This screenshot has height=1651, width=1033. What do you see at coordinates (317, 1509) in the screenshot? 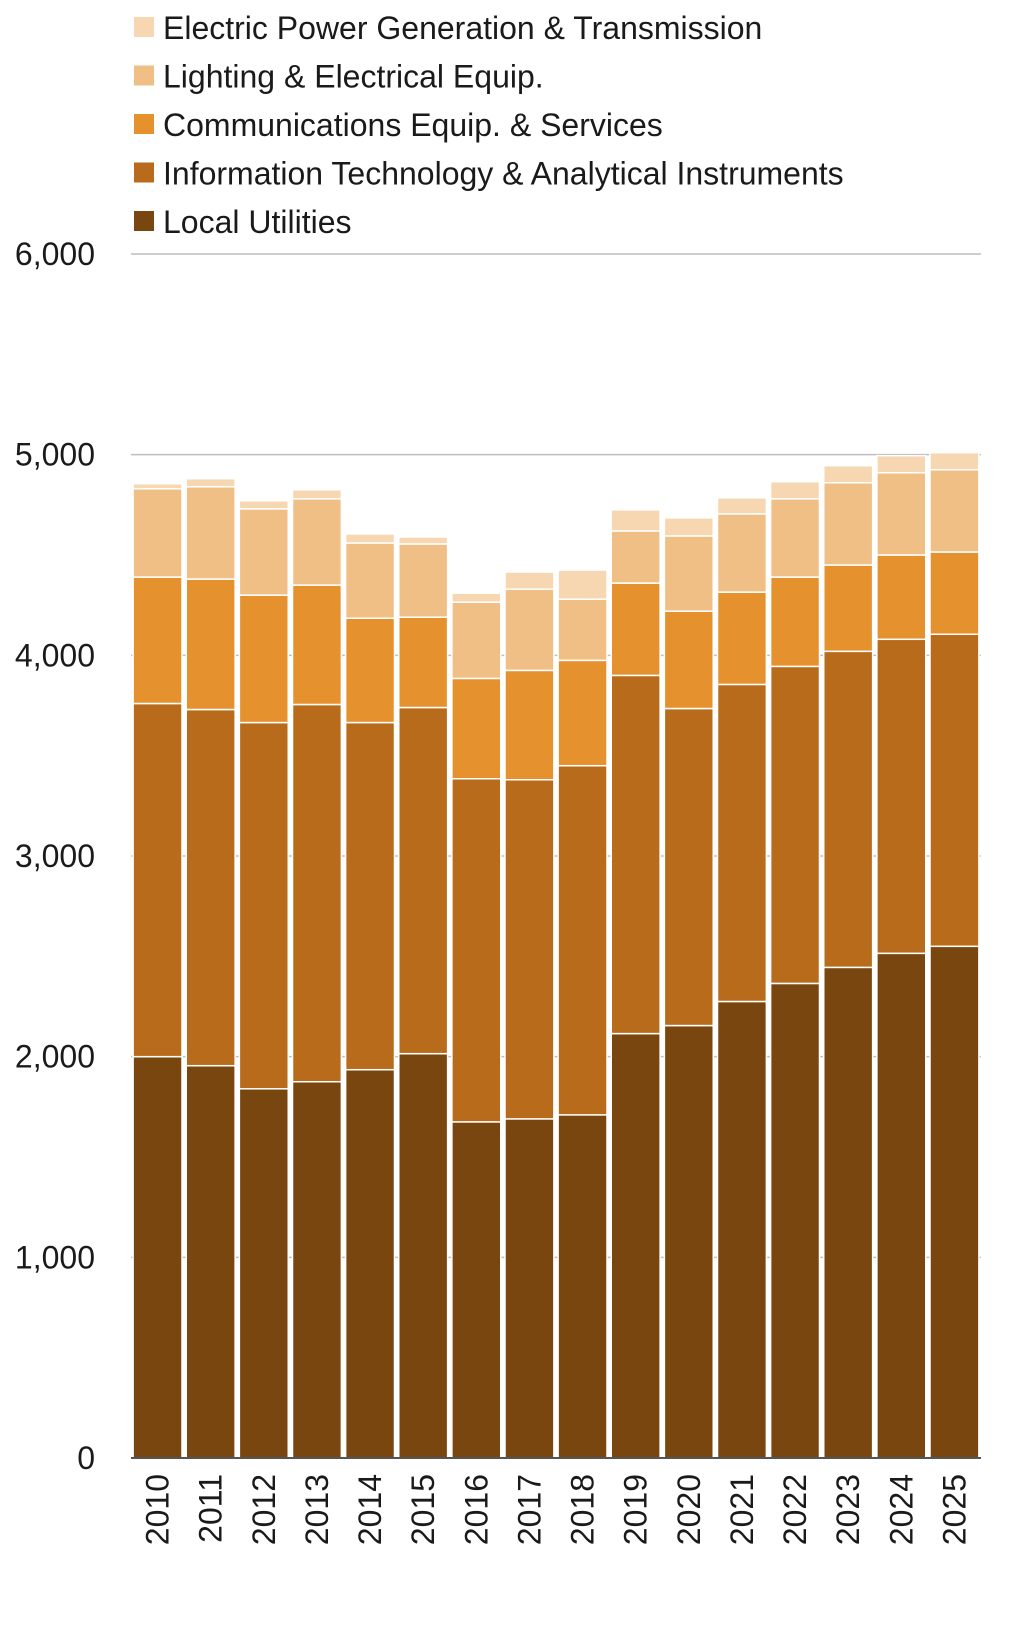
I see `x-tick-label-2013: 2013` at bounding box center [317, 1509].